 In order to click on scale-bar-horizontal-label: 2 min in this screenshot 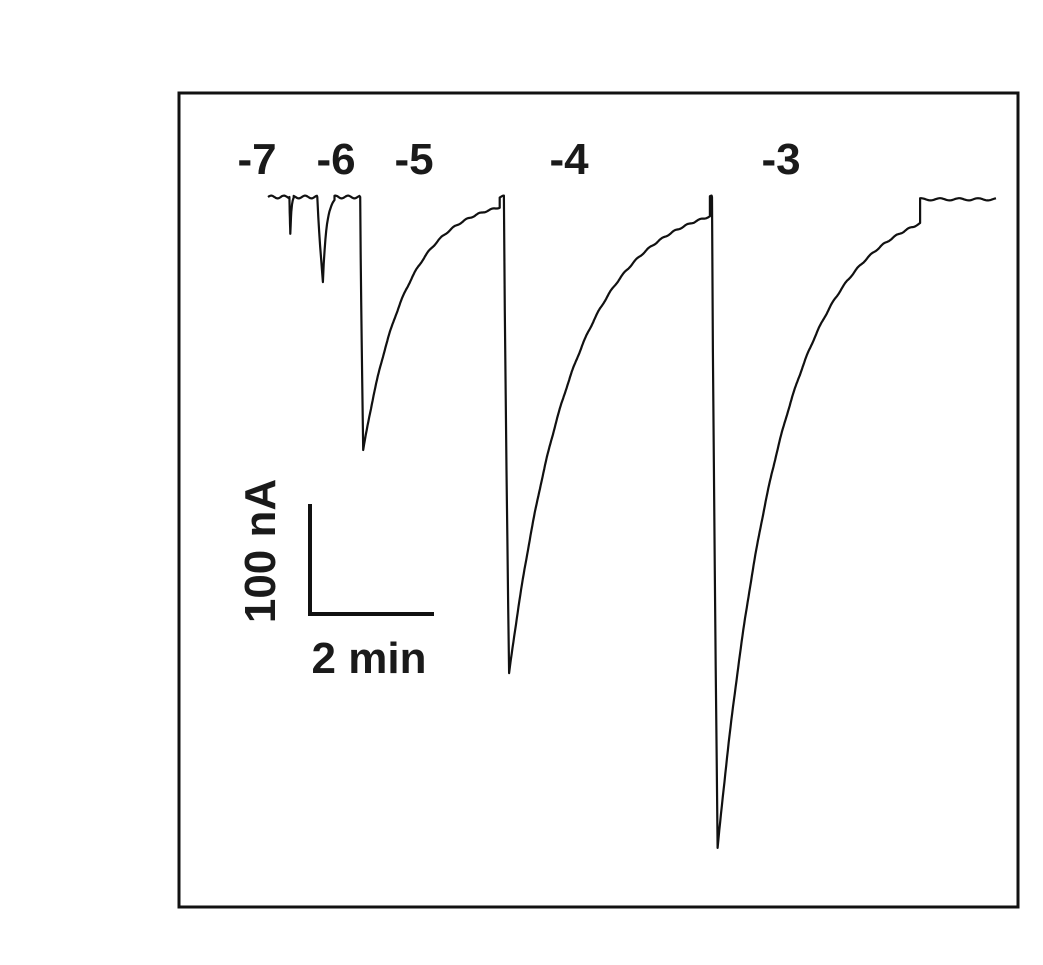, I will do `click(369, 658)`.